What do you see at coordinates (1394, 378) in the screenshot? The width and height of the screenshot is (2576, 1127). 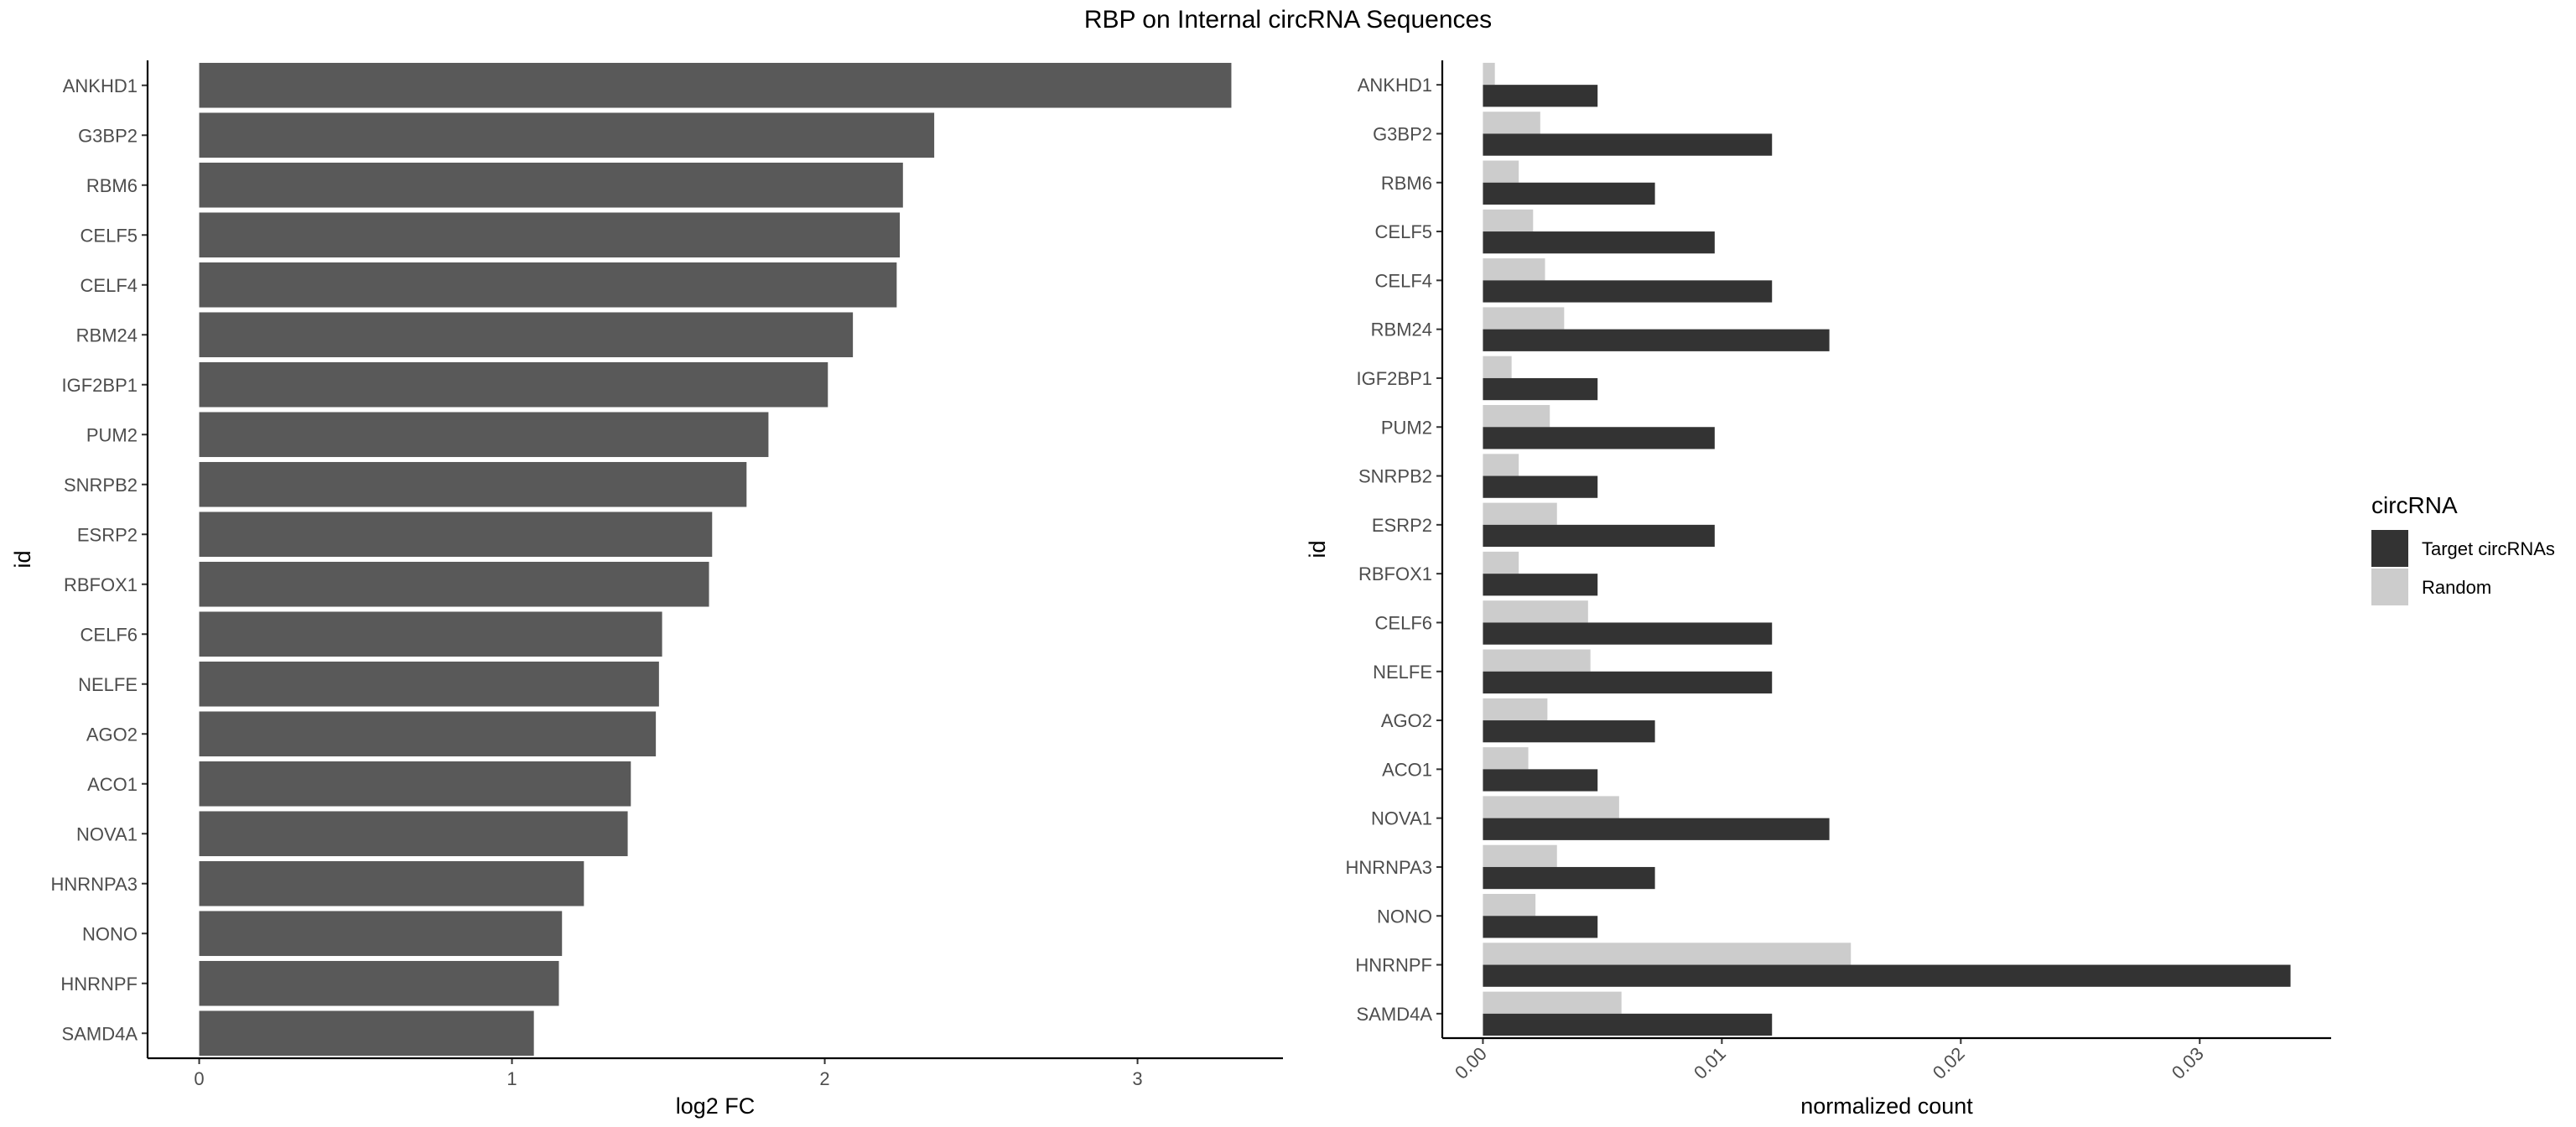 I see `normalized-count-y-tick-label: IGF2BP1` at bounding box center [1394, 378].